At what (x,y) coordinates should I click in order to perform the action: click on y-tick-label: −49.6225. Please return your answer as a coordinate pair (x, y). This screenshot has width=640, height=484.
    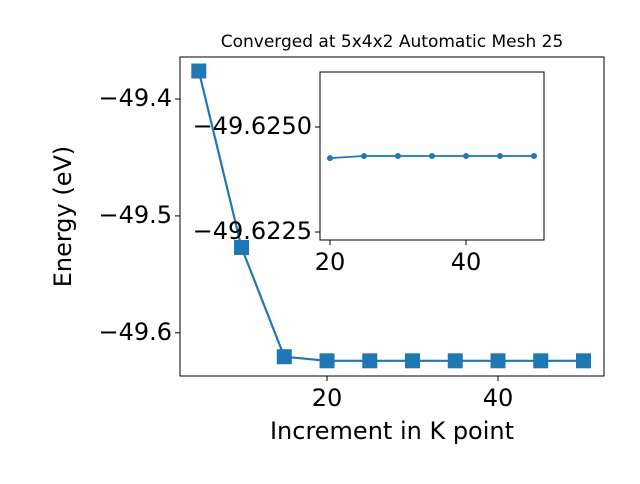
    Looking at the image, I should click on (252, 231).